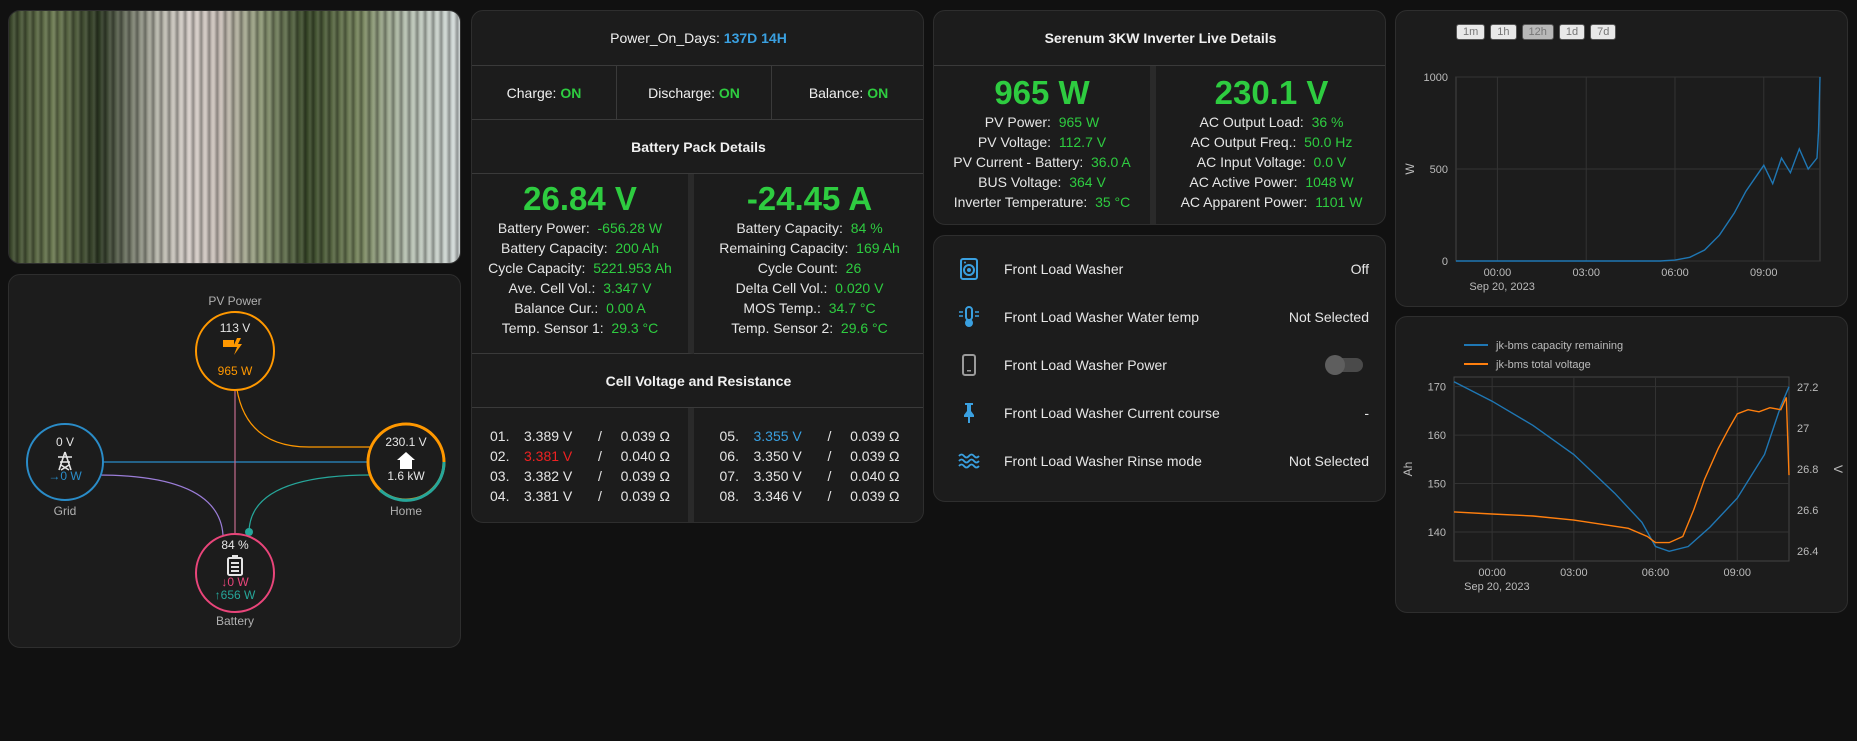 The image size is (1857, 741). I want to click on y-tick-label: 160, so click(1437, 436).